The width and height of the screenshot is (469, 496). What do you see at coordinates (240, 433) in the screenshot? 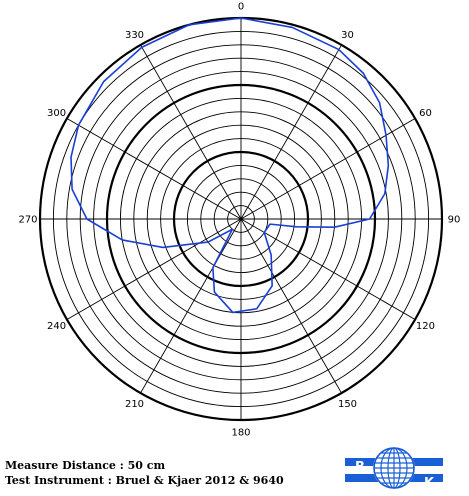
I see `angle-label-180: 180` at bounding box center [240, 433].